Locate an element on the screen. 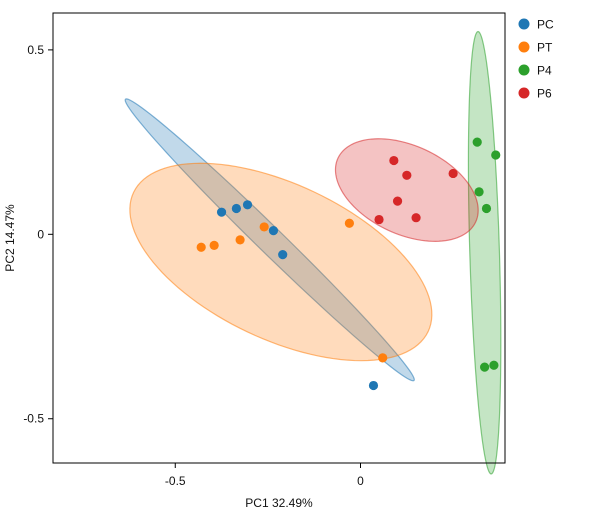 This screenshot has height=514, width=597. legend-label-p6: P6 is located at coordinates (544, 94).